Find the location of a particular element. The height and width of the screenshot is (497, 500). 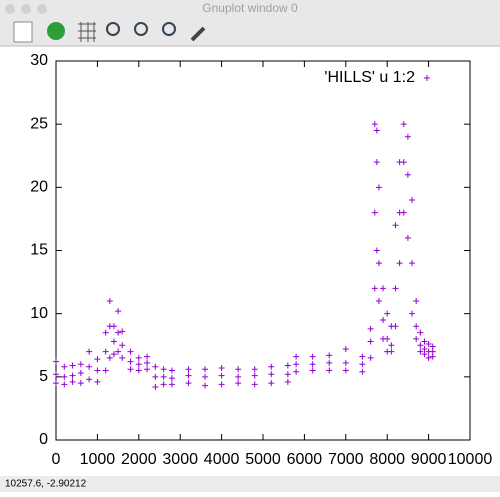

status-bar is located at coordinates (250, 484).